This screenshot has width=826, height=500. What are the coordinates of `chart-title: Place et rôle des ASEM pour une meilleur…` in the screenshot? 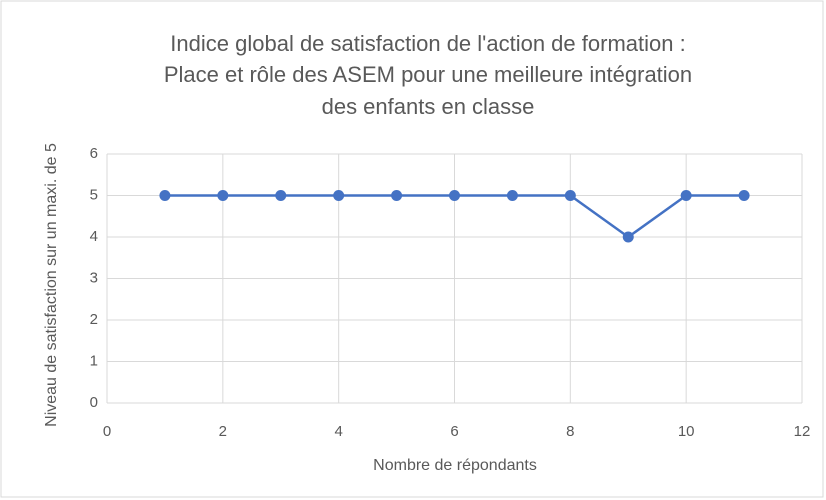 It's located at (428, 74).